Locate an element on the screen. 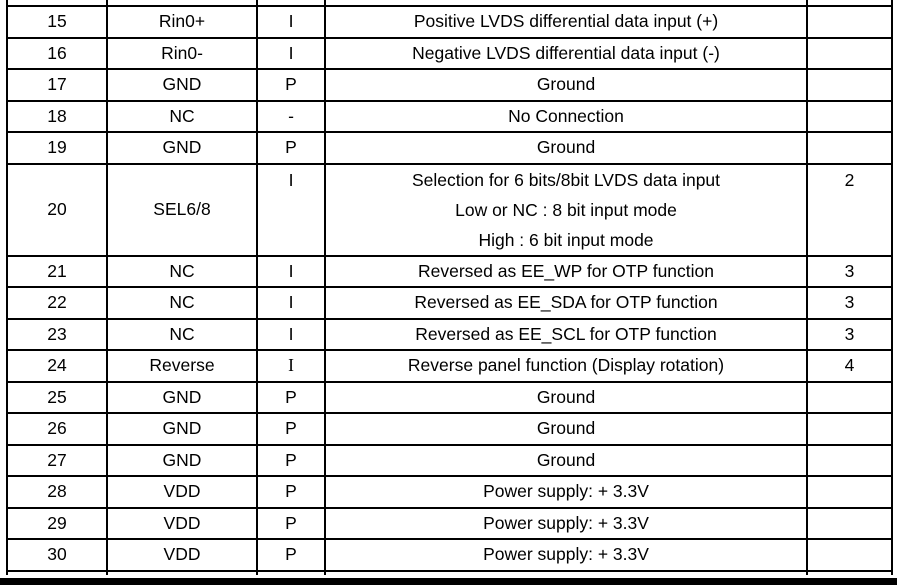  note-cell: 4 is located at coordinates (849, 366).